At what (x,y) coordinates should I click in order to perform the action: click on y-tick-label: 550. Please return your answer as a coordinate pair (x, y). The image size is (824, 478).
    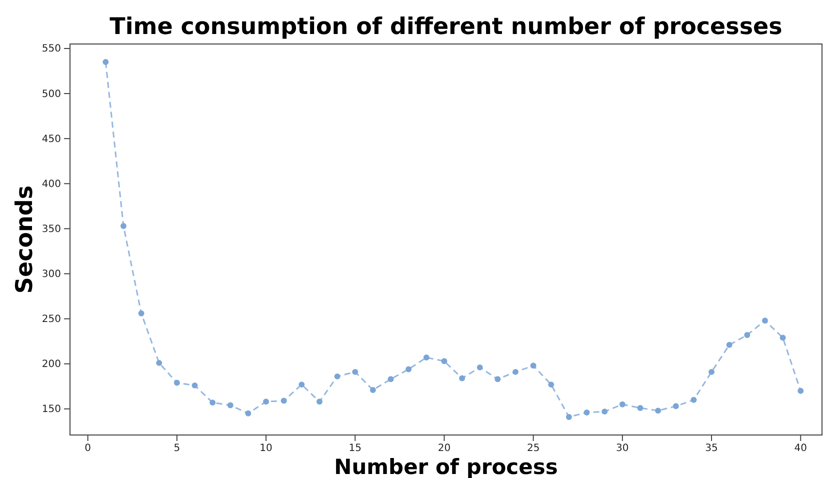
    Looking at the image, I should click on (51, 49).